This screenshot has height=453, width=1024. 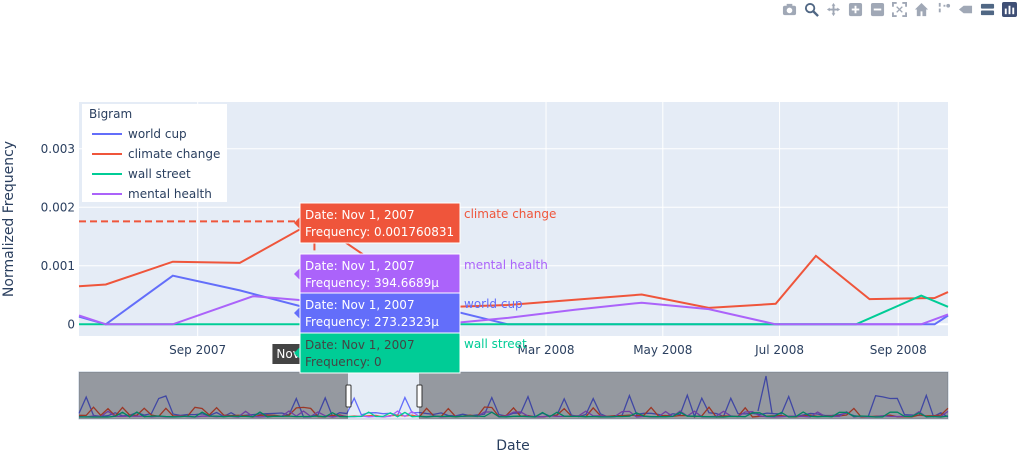 I want to click on camera-icon, so click(x=789, y=9).